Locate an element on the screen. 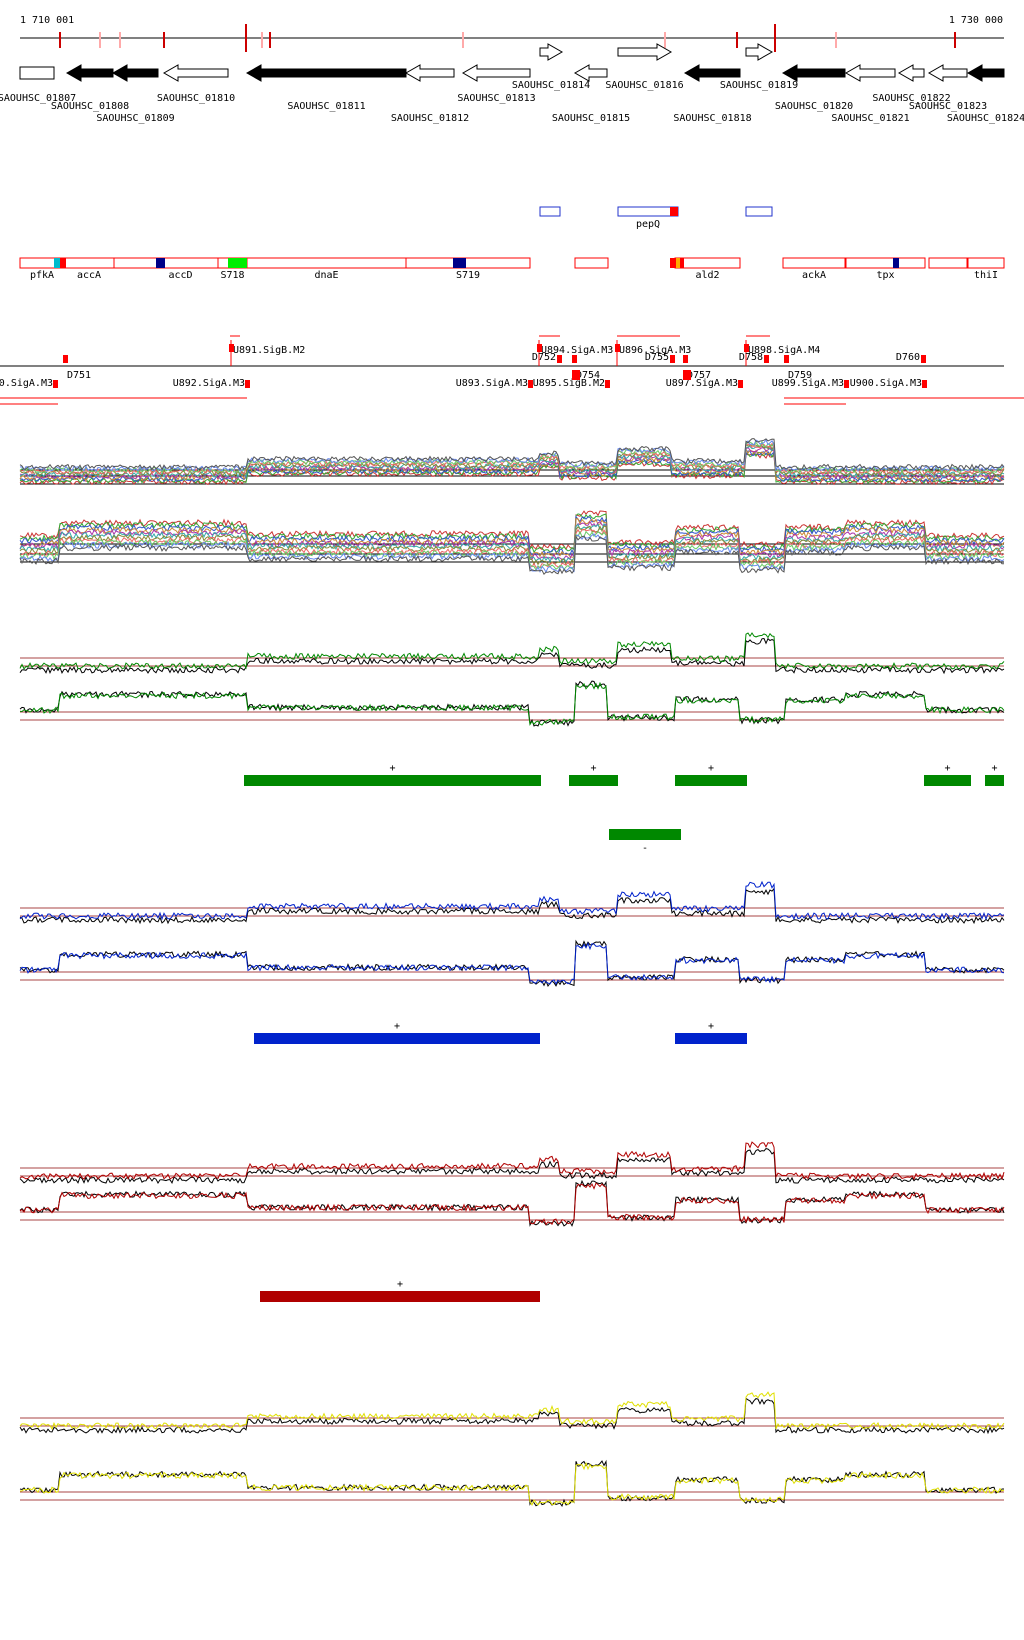 Image resolution: width=1024 pixels, height=1640 pixels. protein-label: pfkA is located at coordinates (42, 275).